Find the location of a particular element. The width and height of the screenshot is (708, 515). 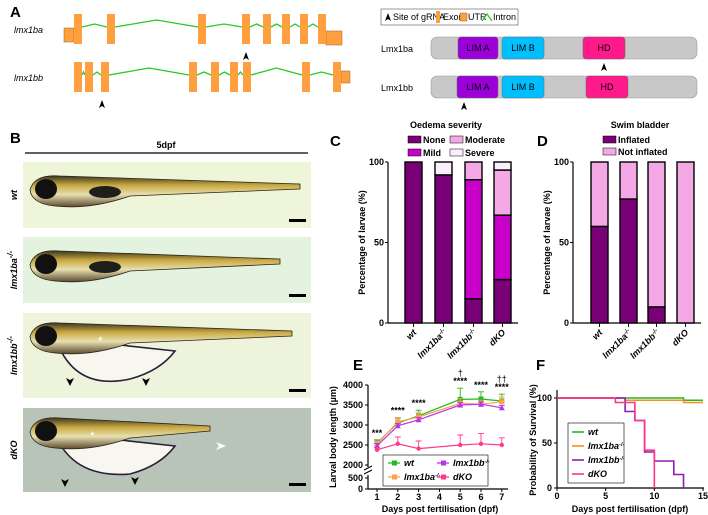

chart-c-title: Oedema severity is located at coordinates (446, 125).